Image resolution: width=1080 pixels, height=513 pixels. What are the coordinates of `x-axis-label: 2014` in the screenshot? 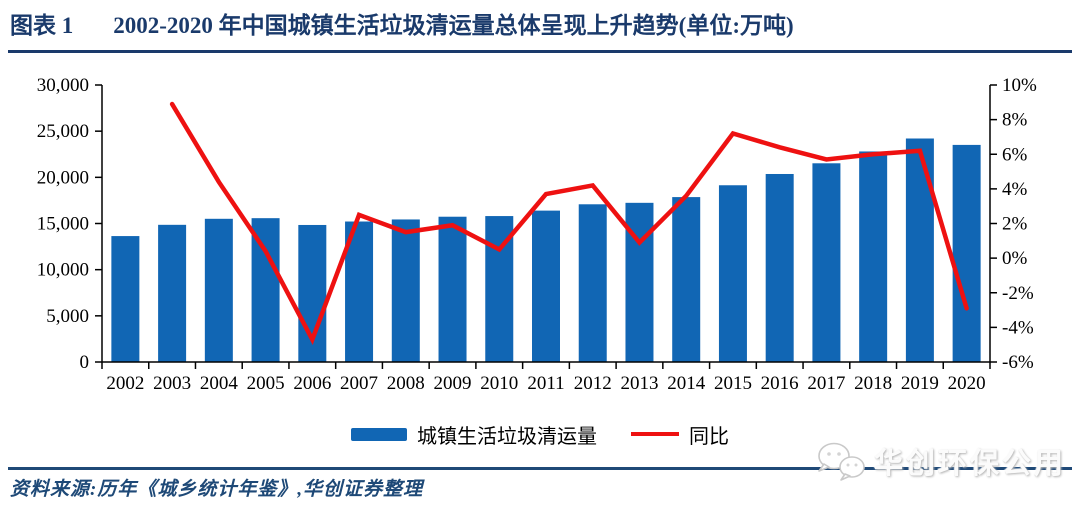 It's located at (686, 383).